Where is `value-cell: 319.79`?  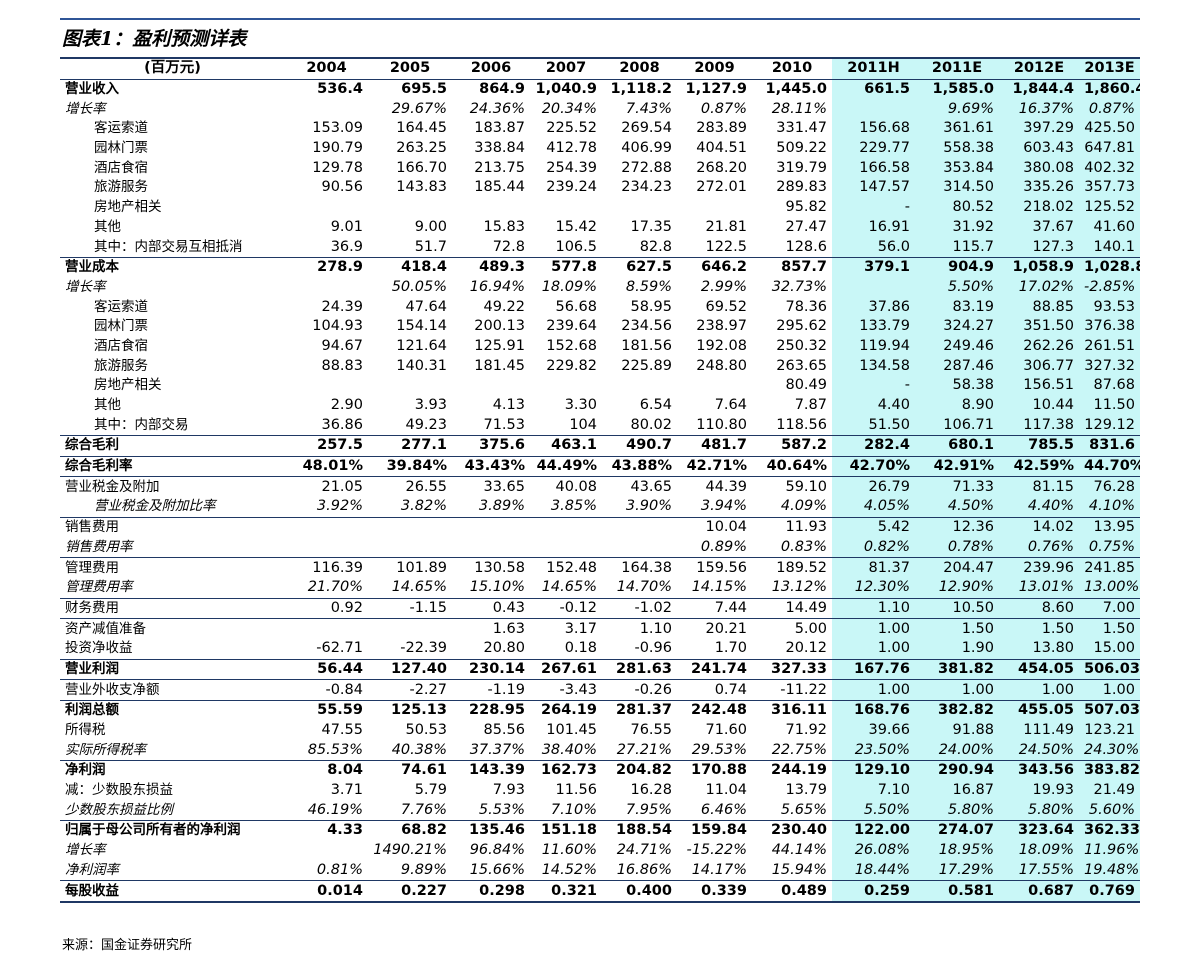
value-cell: 319.79 is located at coordinates (801, 167).